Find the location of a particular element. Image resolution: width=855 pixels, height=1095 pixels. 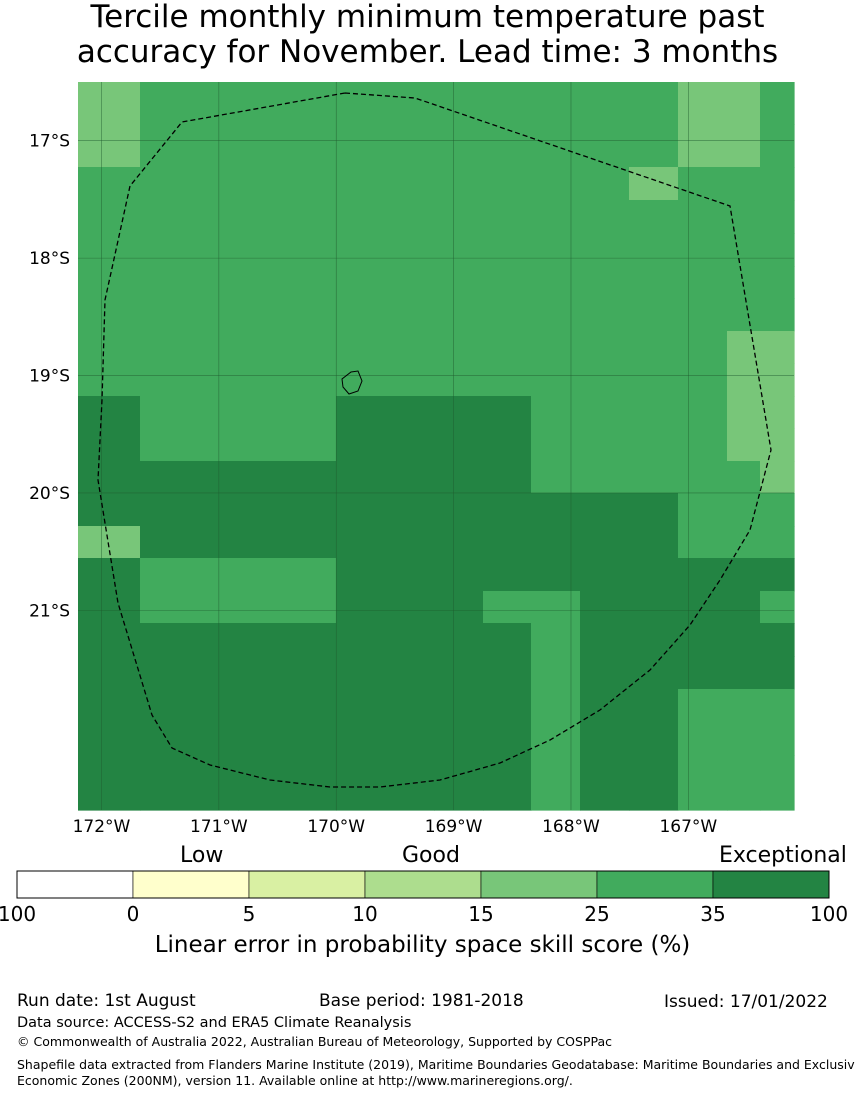

category-low: Low is located at coordinates (202, 855).